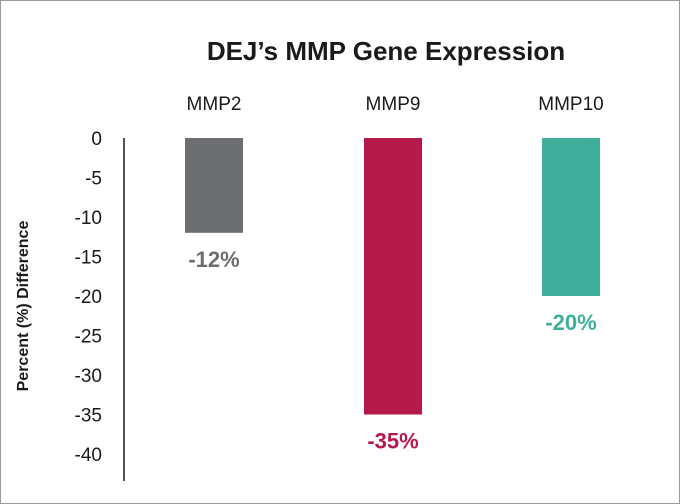 The width and height of the screenshot is (680, 504). Describe the element at coordinates (570, 104) in the screenshot. I see `category-label-mmp10: MMP10` at that location.